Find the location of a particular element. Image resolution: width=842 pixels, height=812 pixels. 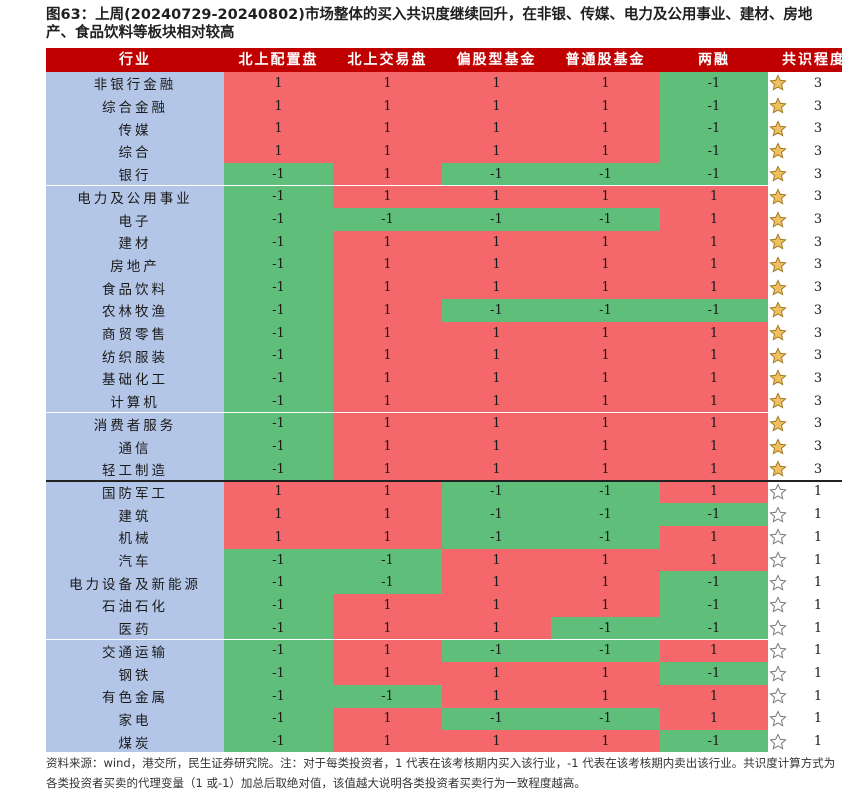

industry-cell: 计算机 is located at coordinates (135, 401).